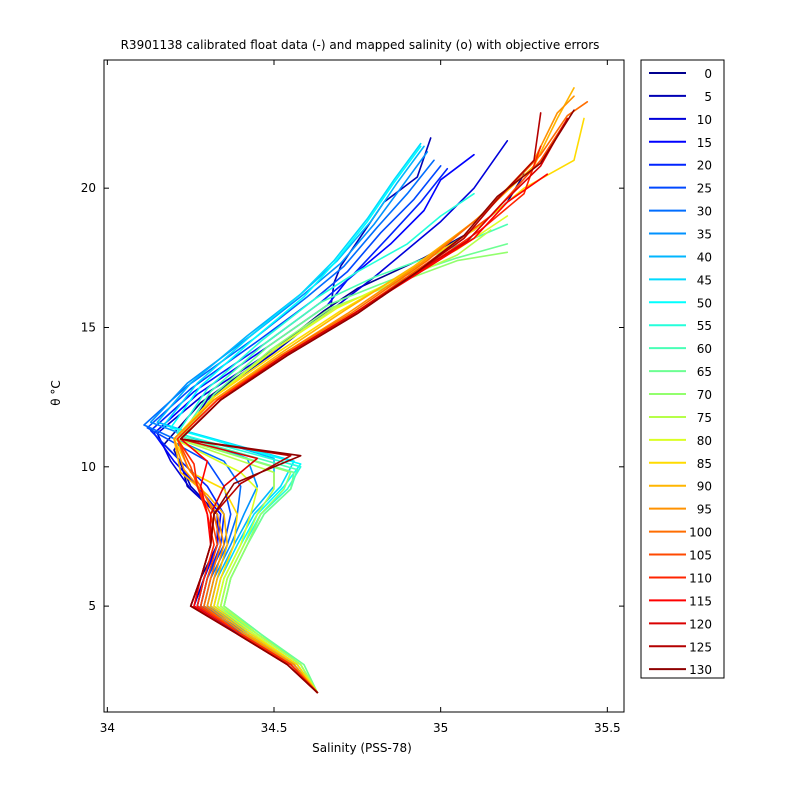  Describe the element at coordinates (708, 74) in the screenshot. I see `legend-label-0: 0` at that location.